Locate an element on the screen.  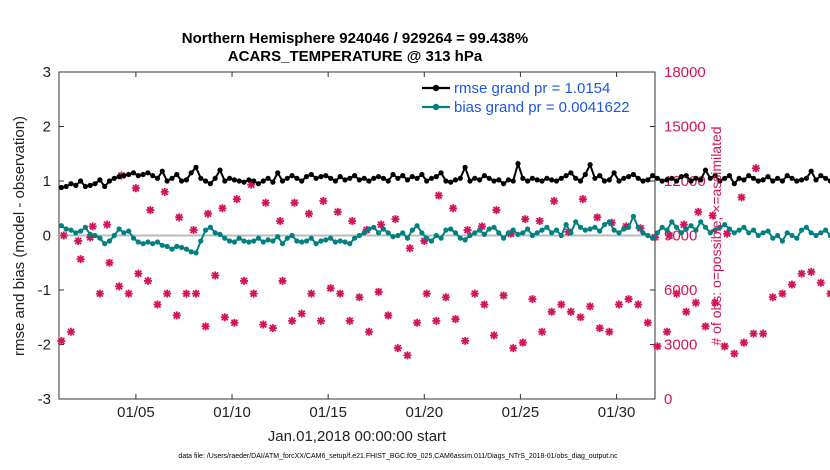
right-tick-label: 6000 is located at coordinates (680, 290).